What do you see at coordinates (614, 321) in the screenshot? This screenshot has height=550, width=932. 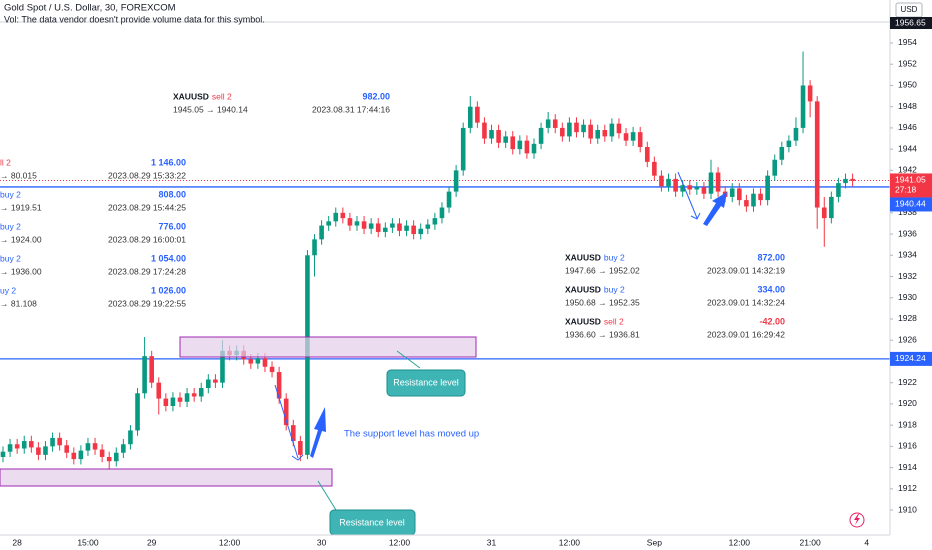 I see `trade-side: sell 2` at bounding box center [614, 321].